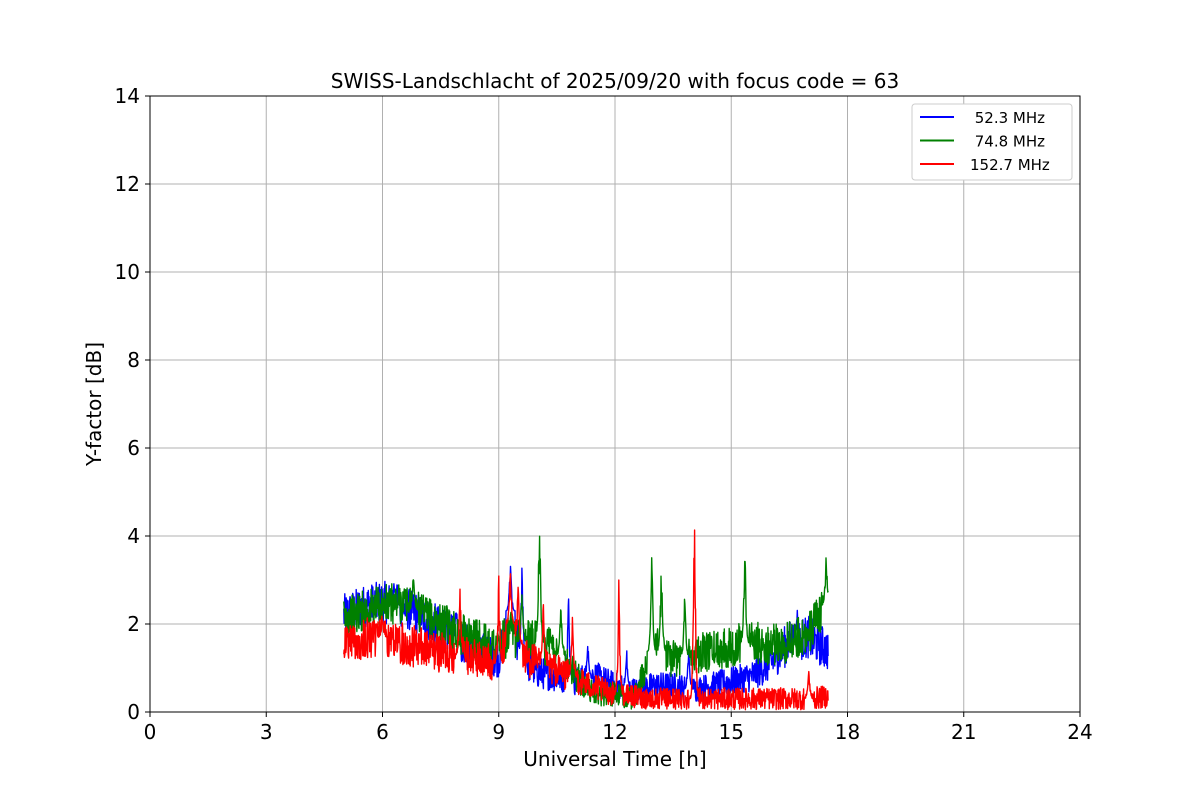  Describe the element at coordinates (133, 360) in the screenshot. I see `y-tick-label: 8` at that location.